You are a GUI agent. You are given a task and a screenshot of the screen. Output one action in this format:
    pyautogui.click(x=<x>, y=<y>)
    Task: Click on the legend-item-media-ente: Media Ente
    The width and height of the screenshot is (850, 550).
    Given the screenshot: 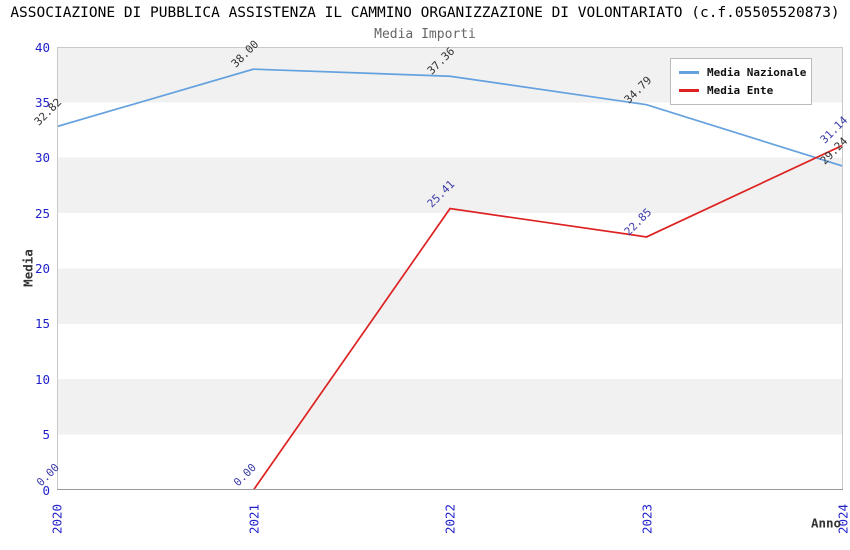 What is the action you would take?
    pyautogui.click(x=741, y=90)
    